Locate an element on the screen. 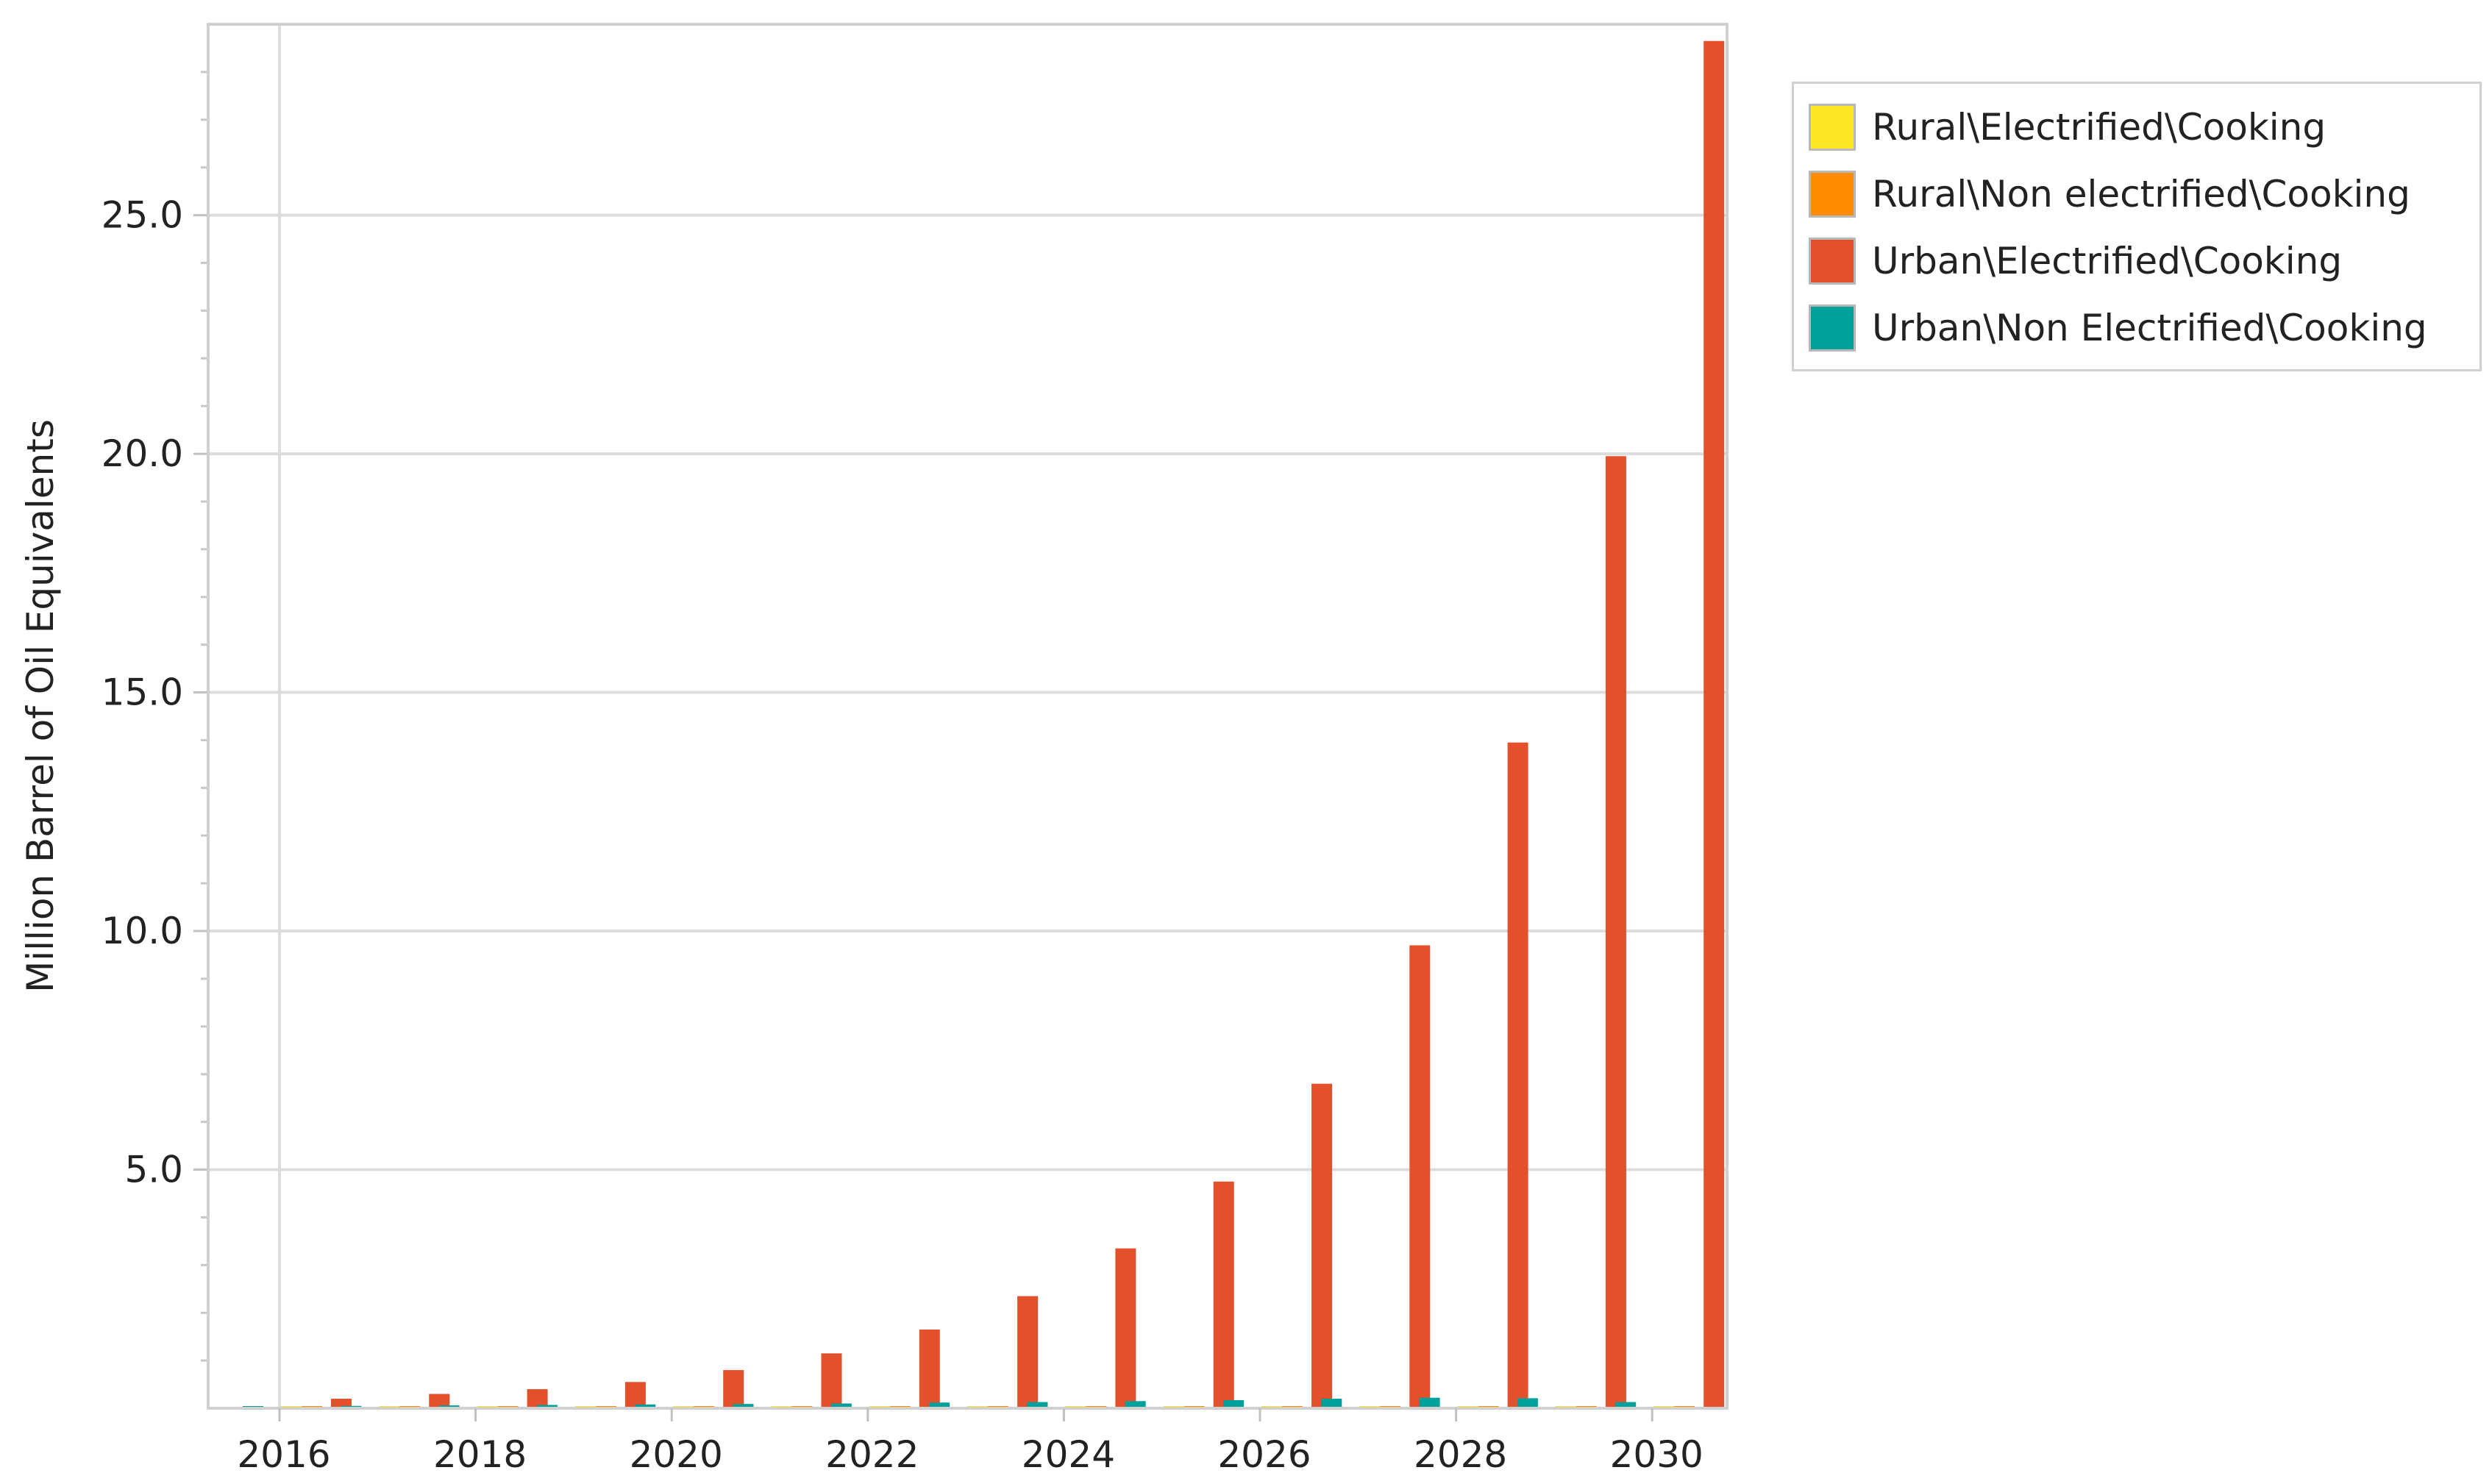  x-tick-label: 2016 is located at coordinates (283, 1454).